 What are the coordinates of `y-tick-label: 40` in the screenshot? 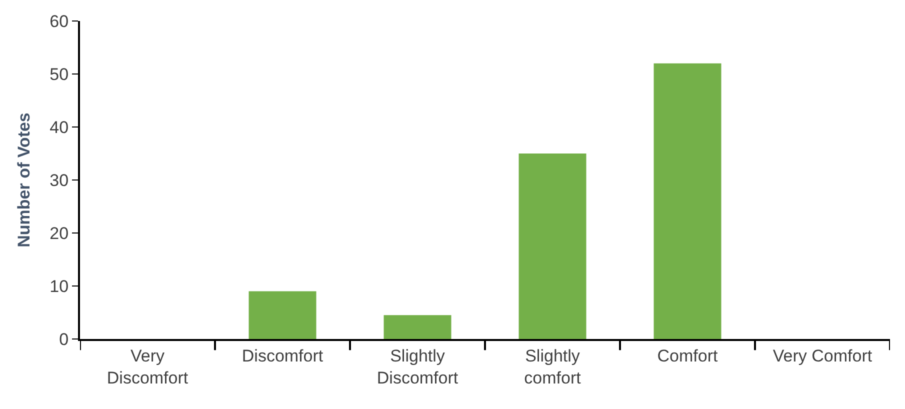 It's located at (59, 127).